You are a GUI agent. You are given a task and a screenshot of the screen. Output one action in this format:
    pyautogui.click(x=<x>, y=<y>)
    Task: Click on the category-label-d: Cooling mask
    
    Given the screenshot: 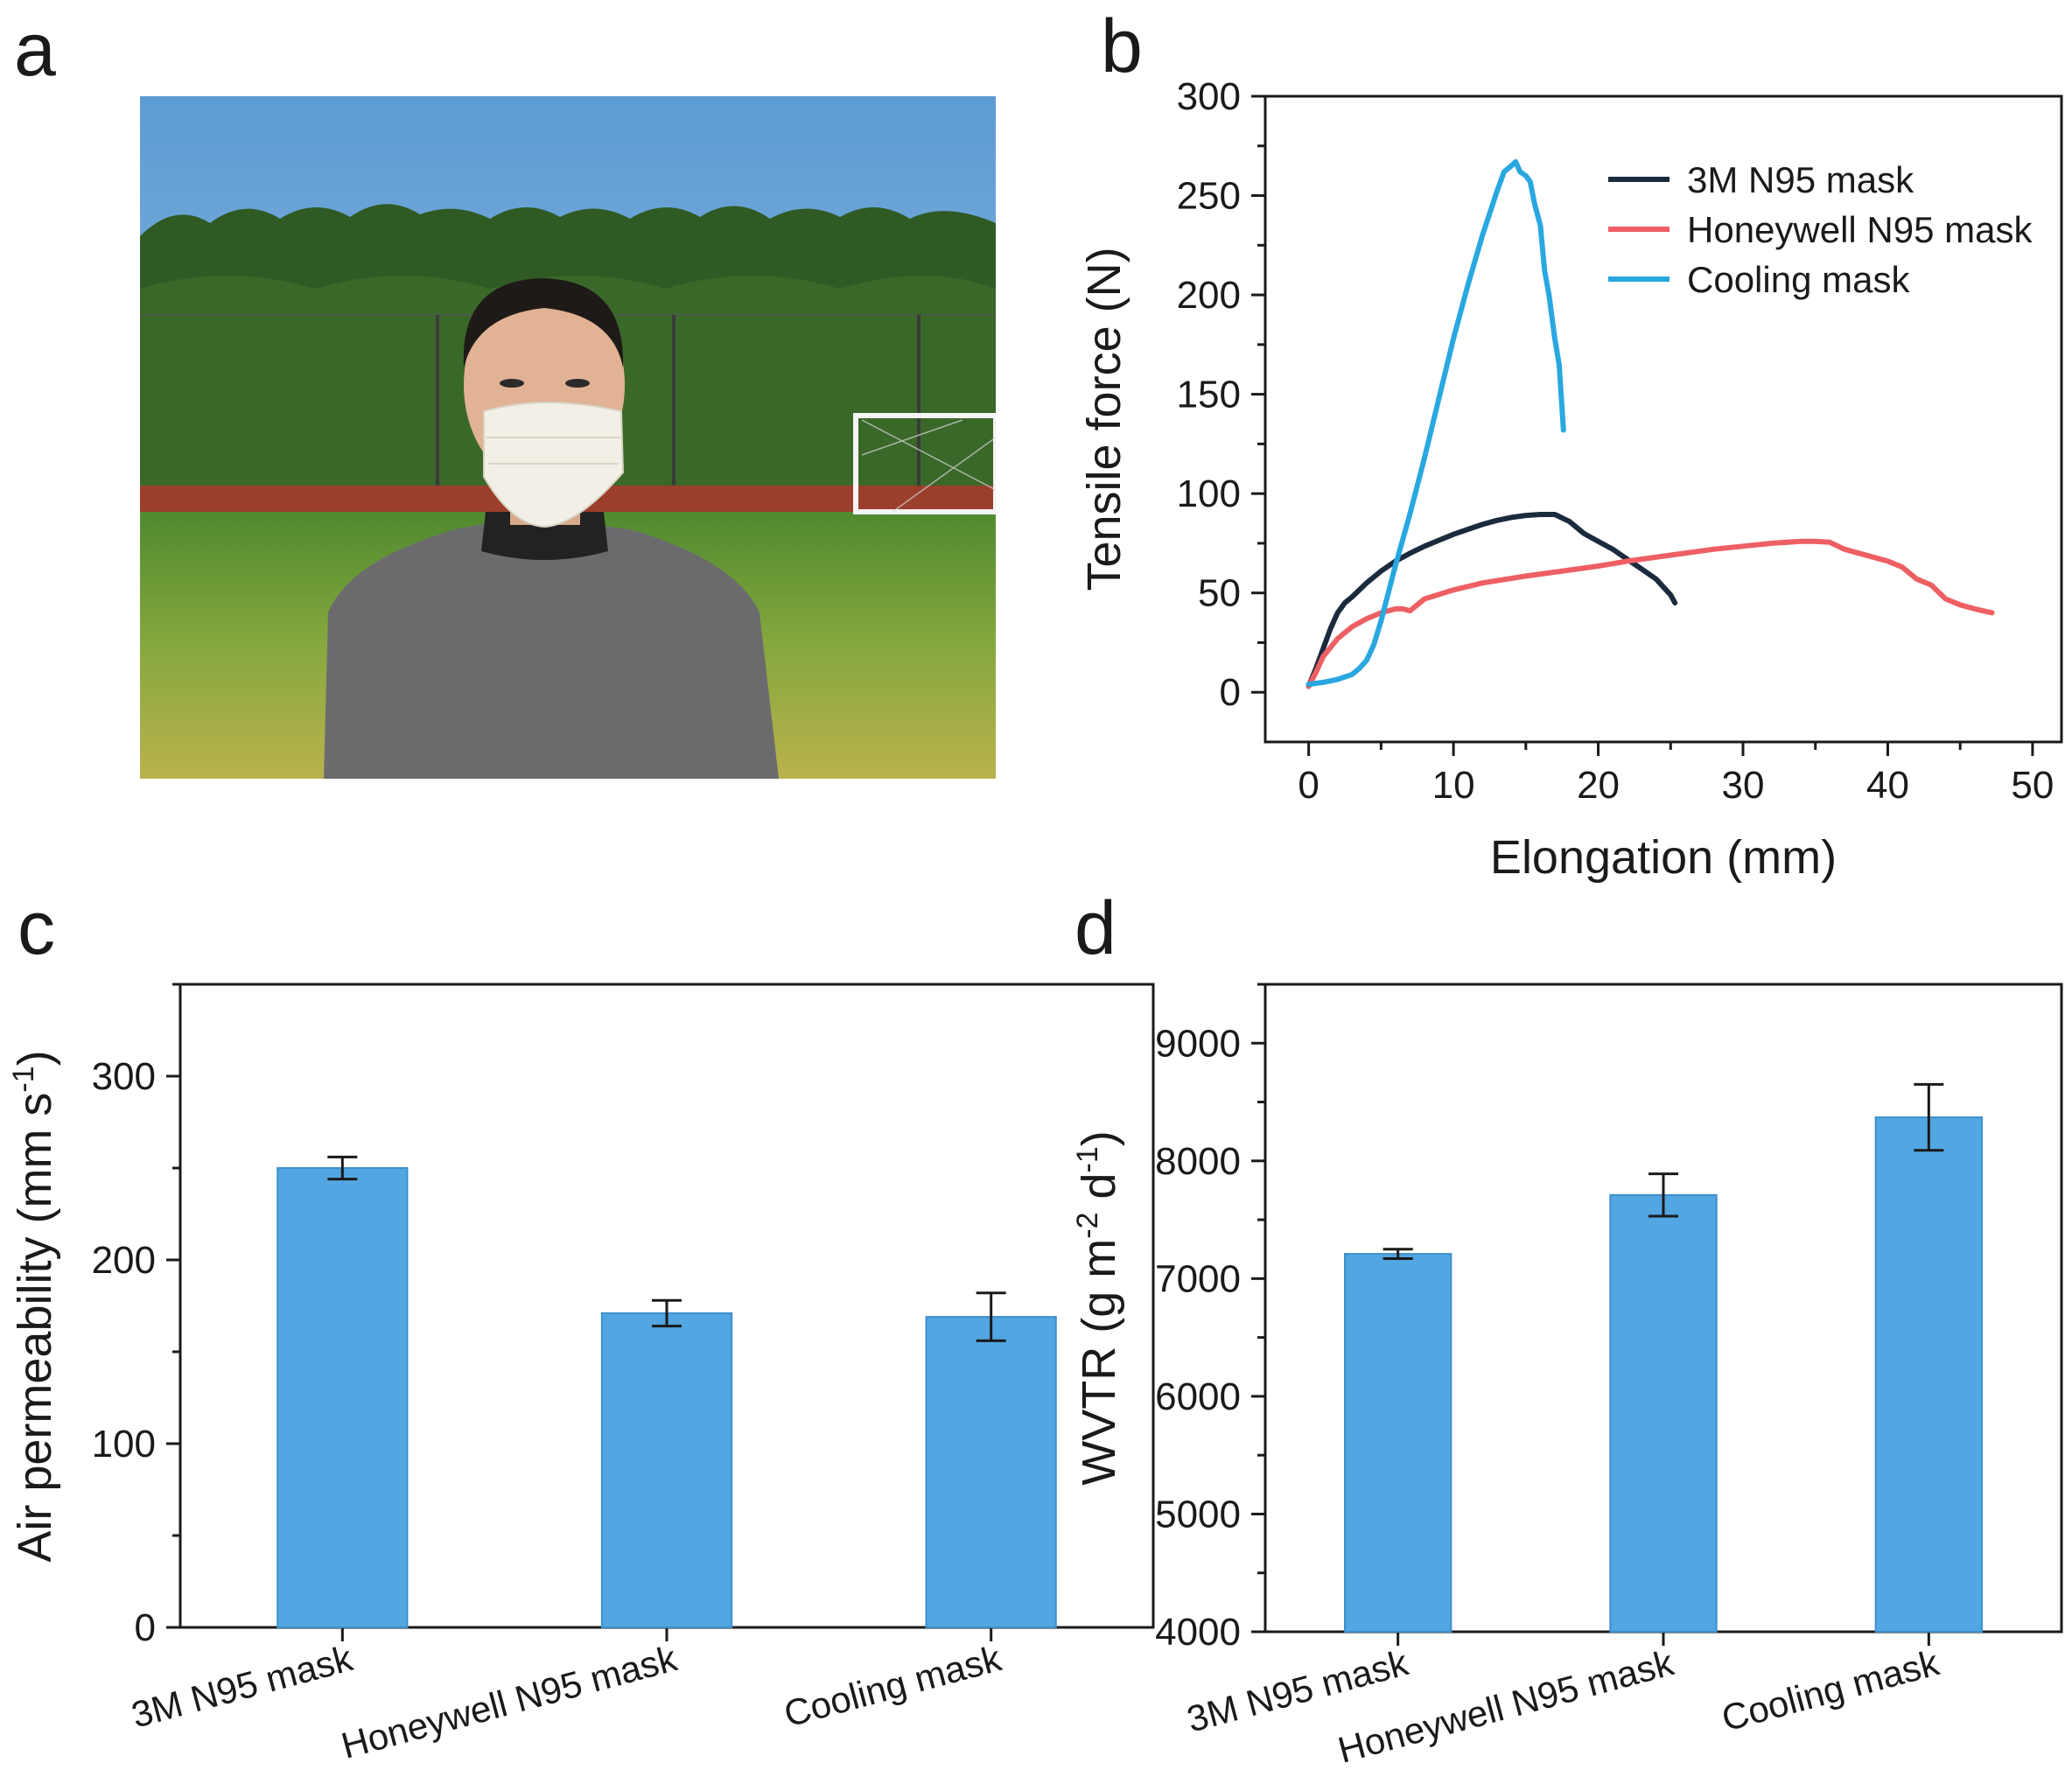 What is the action you would take?
    pyautogui.click(x=1831, y=1690)
    